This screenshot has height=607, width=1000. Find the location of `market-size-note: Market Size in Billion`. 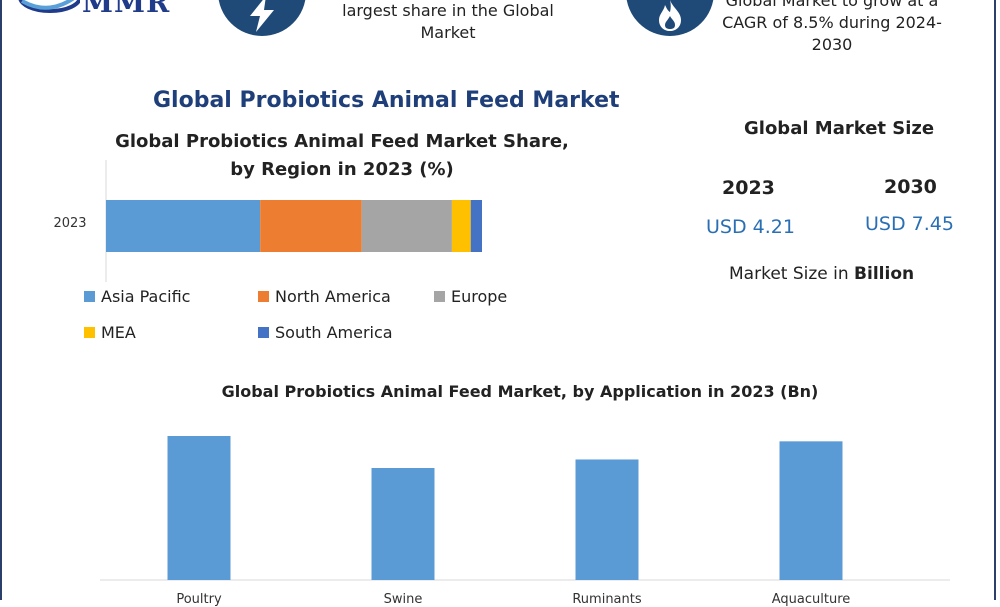

market-size-note: Market Size in Billion is located at coordinates (821, 274).